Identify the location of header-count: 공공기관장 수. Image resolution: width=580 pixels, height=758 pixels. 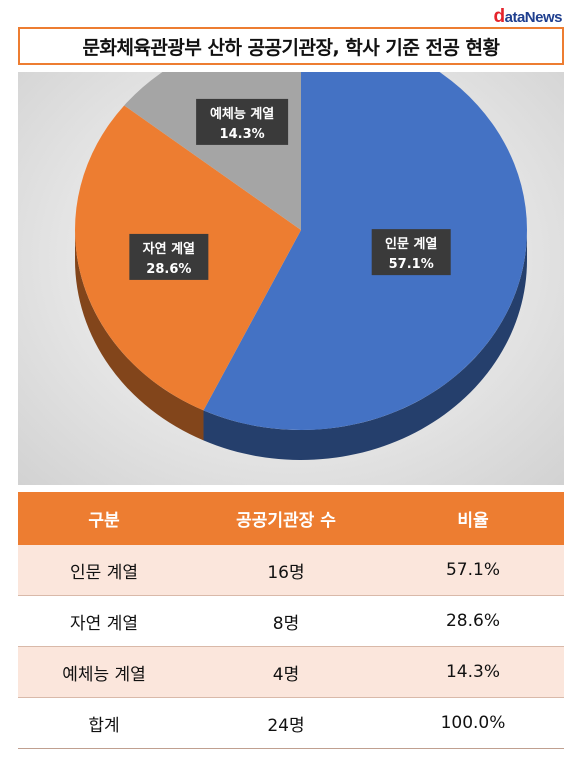
(286, 521).